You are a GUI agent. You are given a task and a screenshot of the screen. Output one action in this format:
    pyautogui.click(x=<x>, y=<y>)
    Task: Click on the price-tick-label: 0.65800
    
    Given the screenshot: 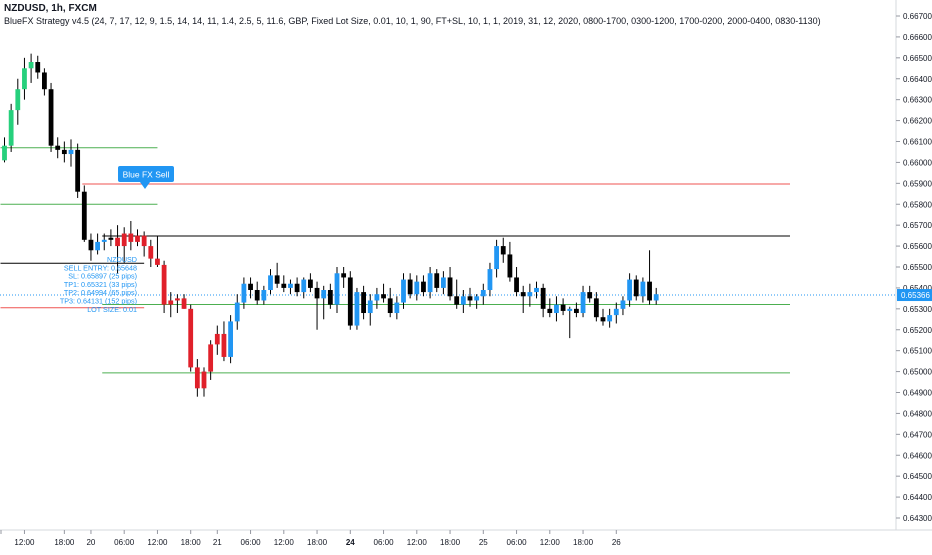 What is the action you would take?
    pyautogui.click(x=917, y=204)
    